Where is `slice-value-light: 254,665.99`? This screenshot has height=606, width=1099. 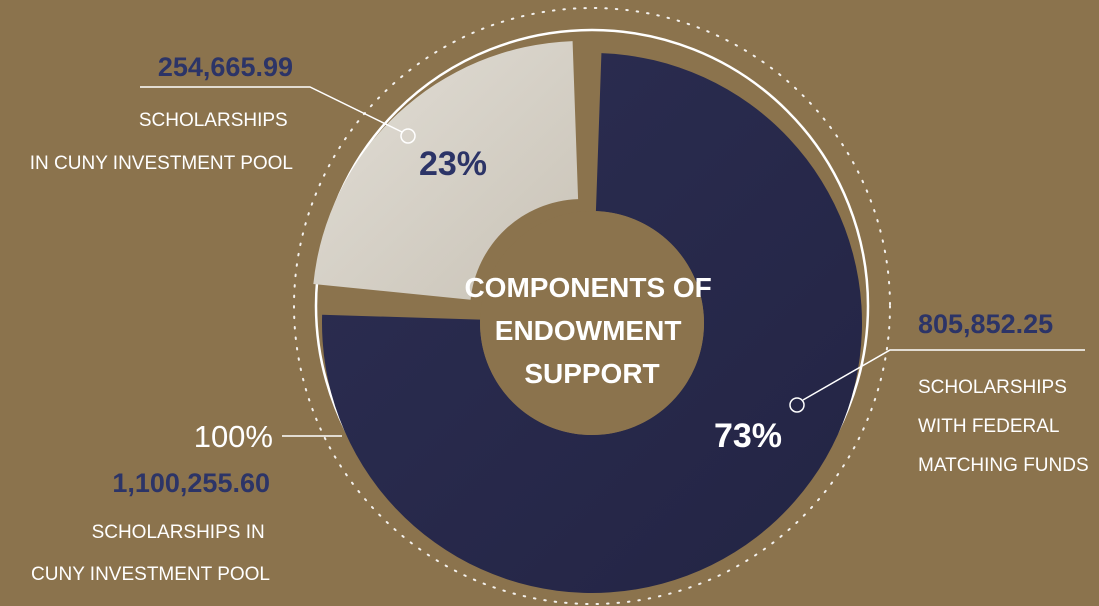 slice-value-light: 254,665.99 is located at coordinates (225, 67).